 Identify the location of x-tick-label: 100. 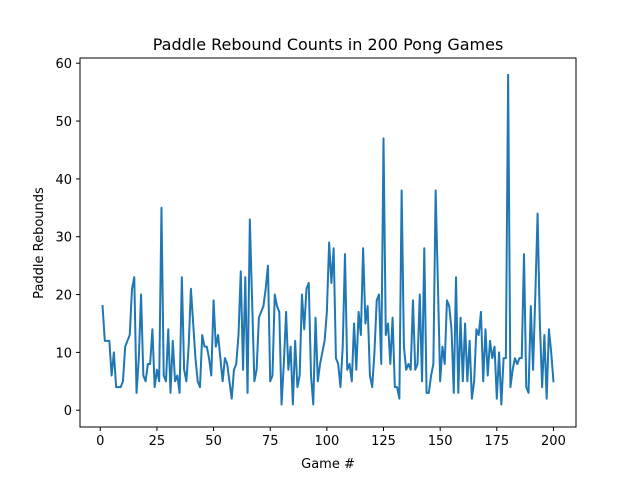
(326, 441).